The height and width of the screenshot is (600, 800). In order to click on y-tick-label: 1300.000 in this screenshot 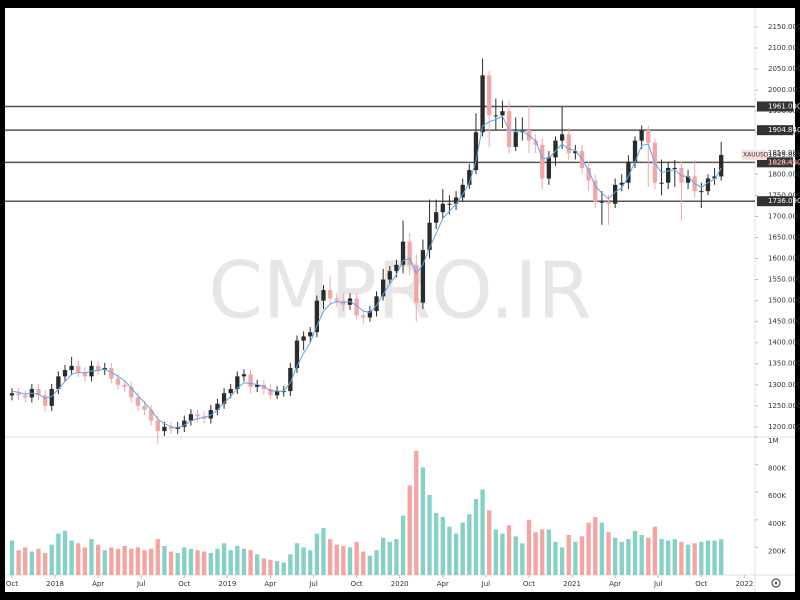, I will do `click(784, 385)`.